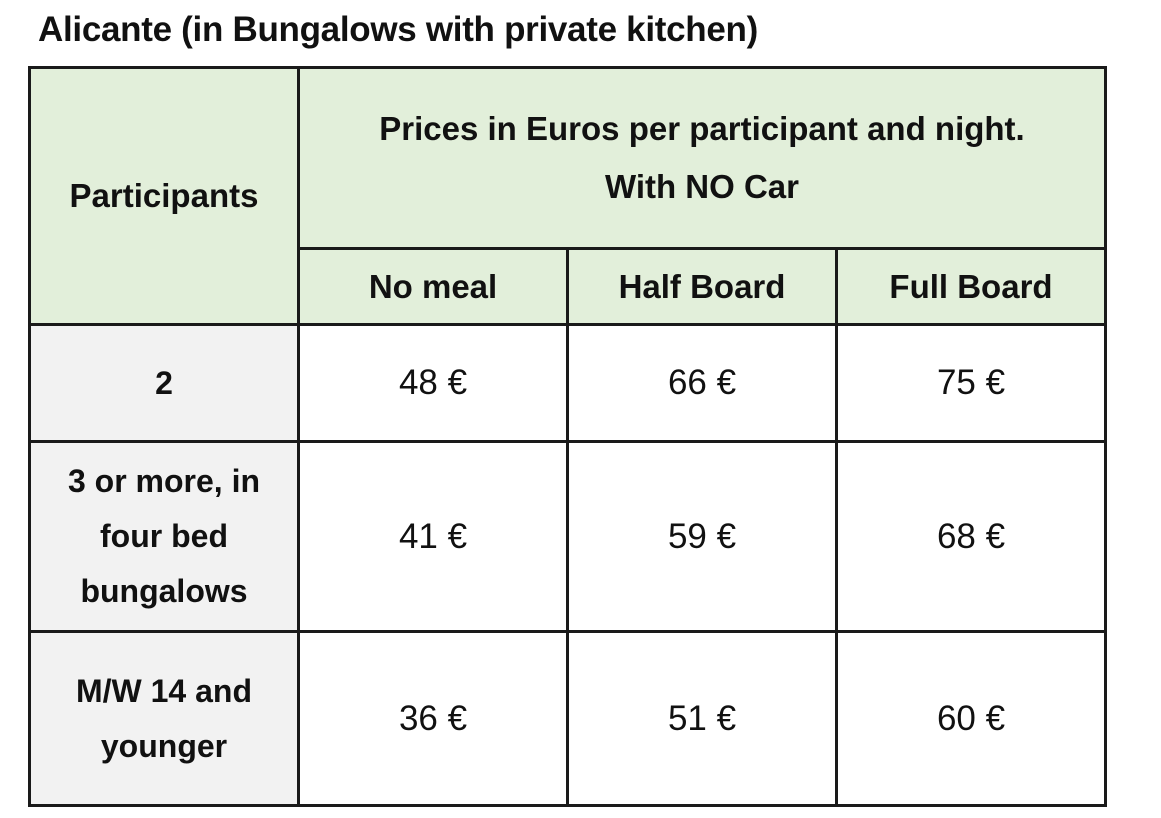 The image size is (1161, 818). I want to click on row-label: 2, so click(164, 383).